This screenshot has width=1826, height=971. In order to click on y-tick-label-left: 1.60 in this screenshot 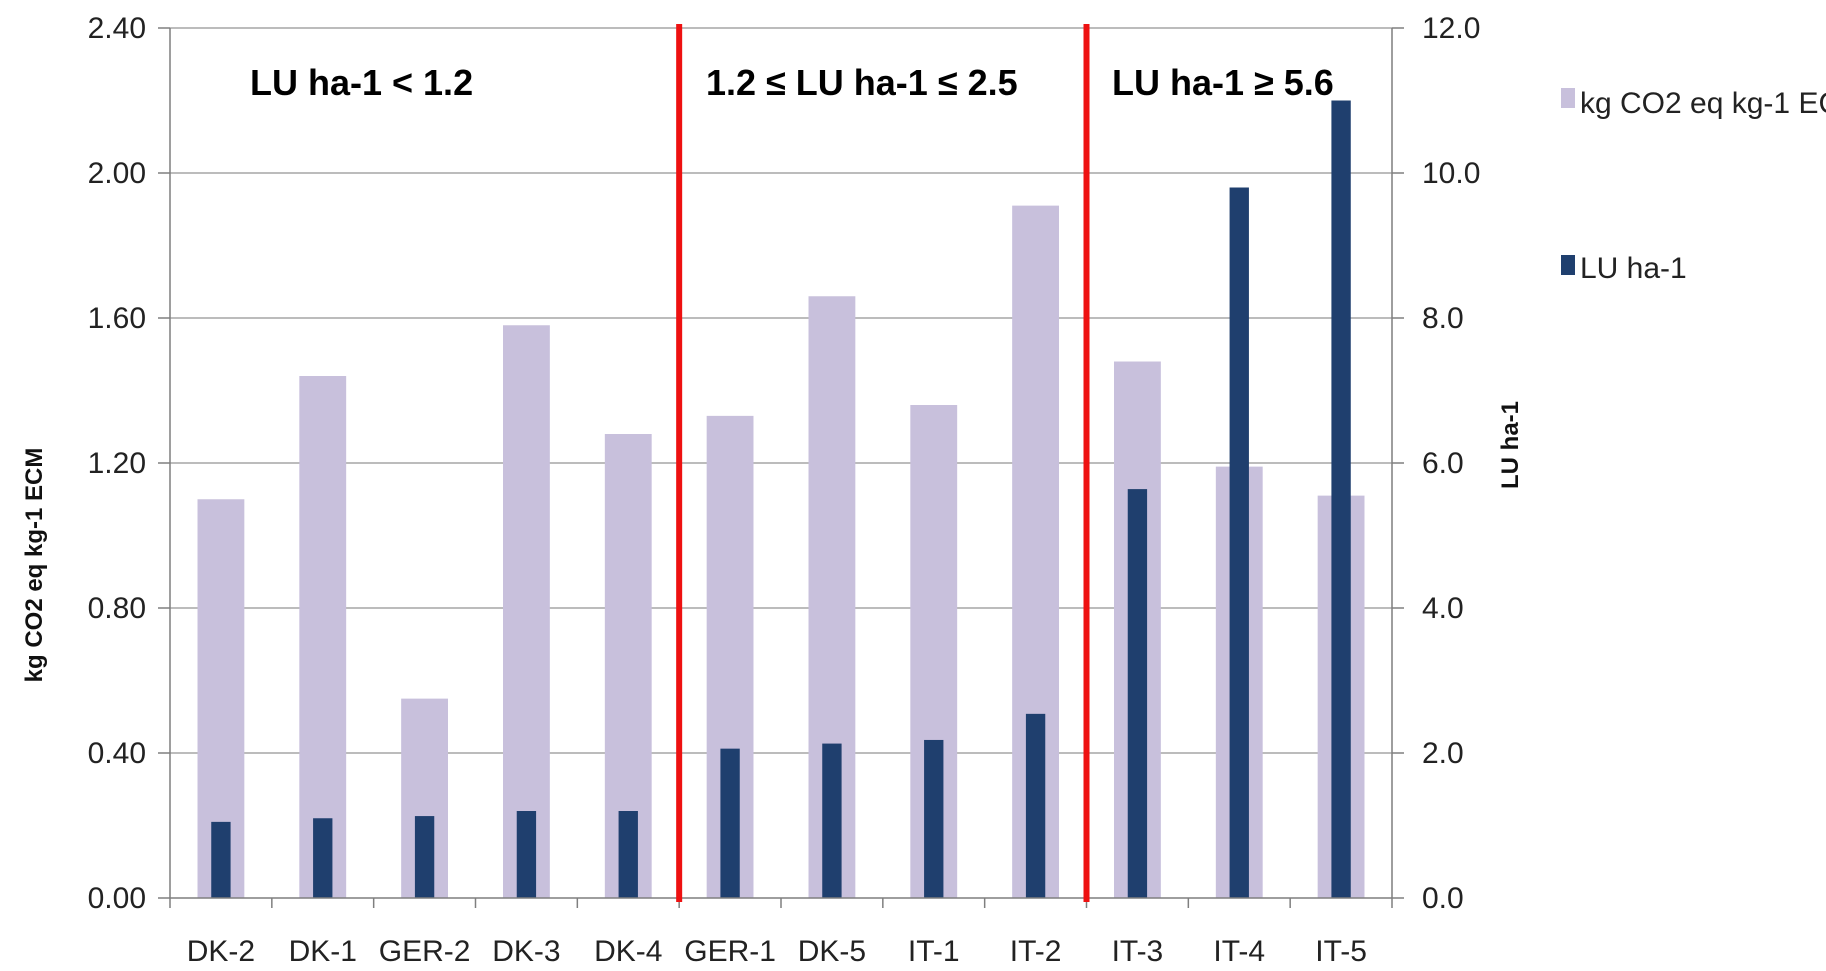, I will do `click(117, 318)`.